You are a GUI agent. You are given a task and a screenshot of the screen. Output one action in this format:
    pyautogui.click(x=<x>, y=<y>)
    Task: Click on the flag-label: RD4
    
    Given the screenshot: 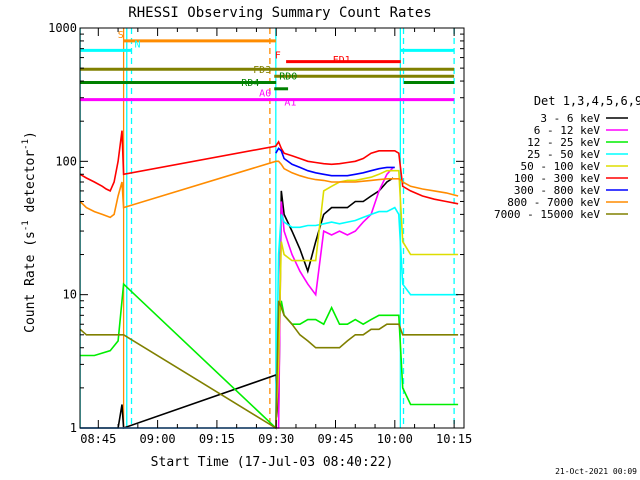 What is the action you would take?
    pyautogui.click(x=250, y=83)
    